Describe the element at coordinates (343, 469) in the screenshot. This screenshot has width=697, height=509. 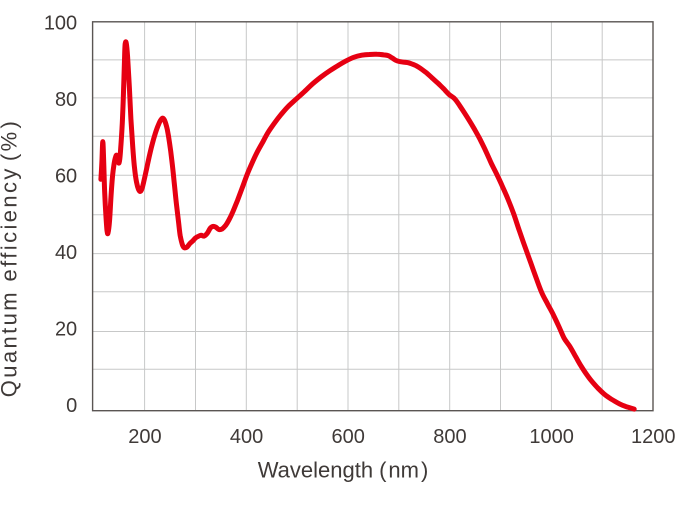
I see `svg-text:Wavelength(nm): Wavelength (nm)` at that location.